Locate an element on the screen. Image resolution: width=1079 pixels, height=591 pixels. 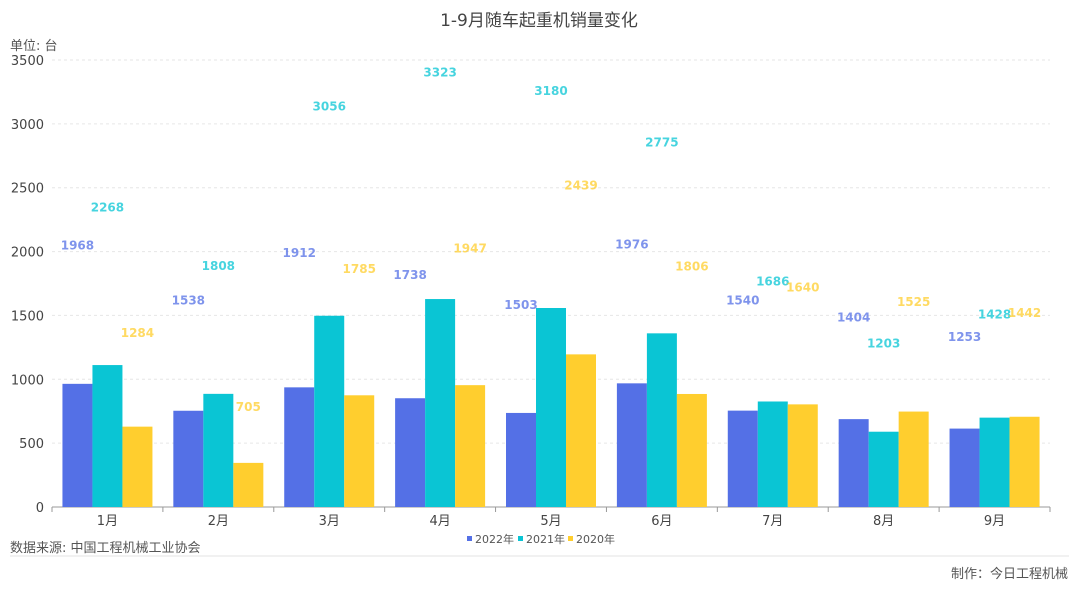
data-label: 1503 is located at coordinates (520, 305).